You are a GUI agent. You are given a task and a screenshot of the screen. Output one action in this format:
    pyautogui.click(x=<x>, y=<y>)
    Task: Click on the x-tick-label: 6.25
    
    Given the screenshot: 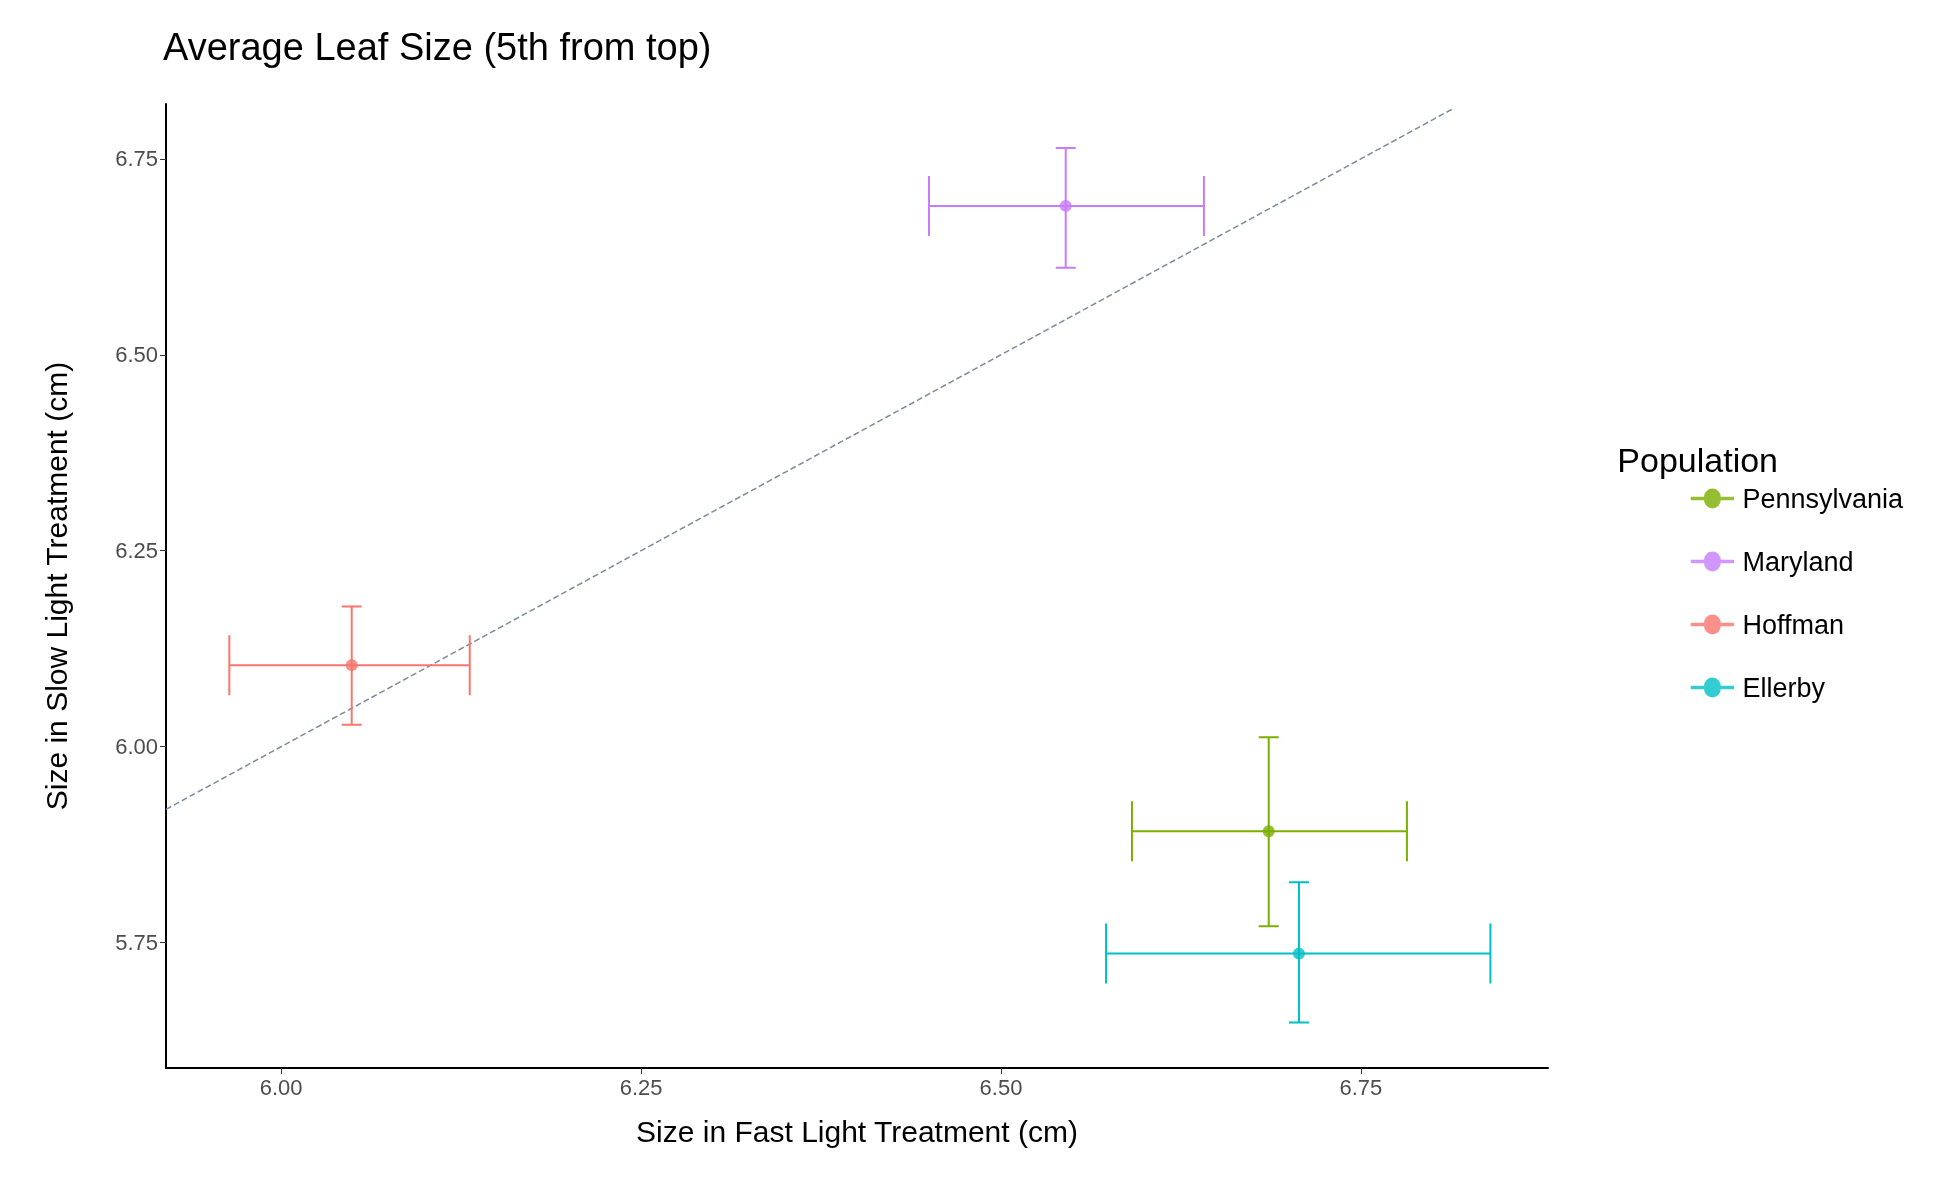 What is the action you would take?
    pyautogui.click(x=641, y=1087)
    